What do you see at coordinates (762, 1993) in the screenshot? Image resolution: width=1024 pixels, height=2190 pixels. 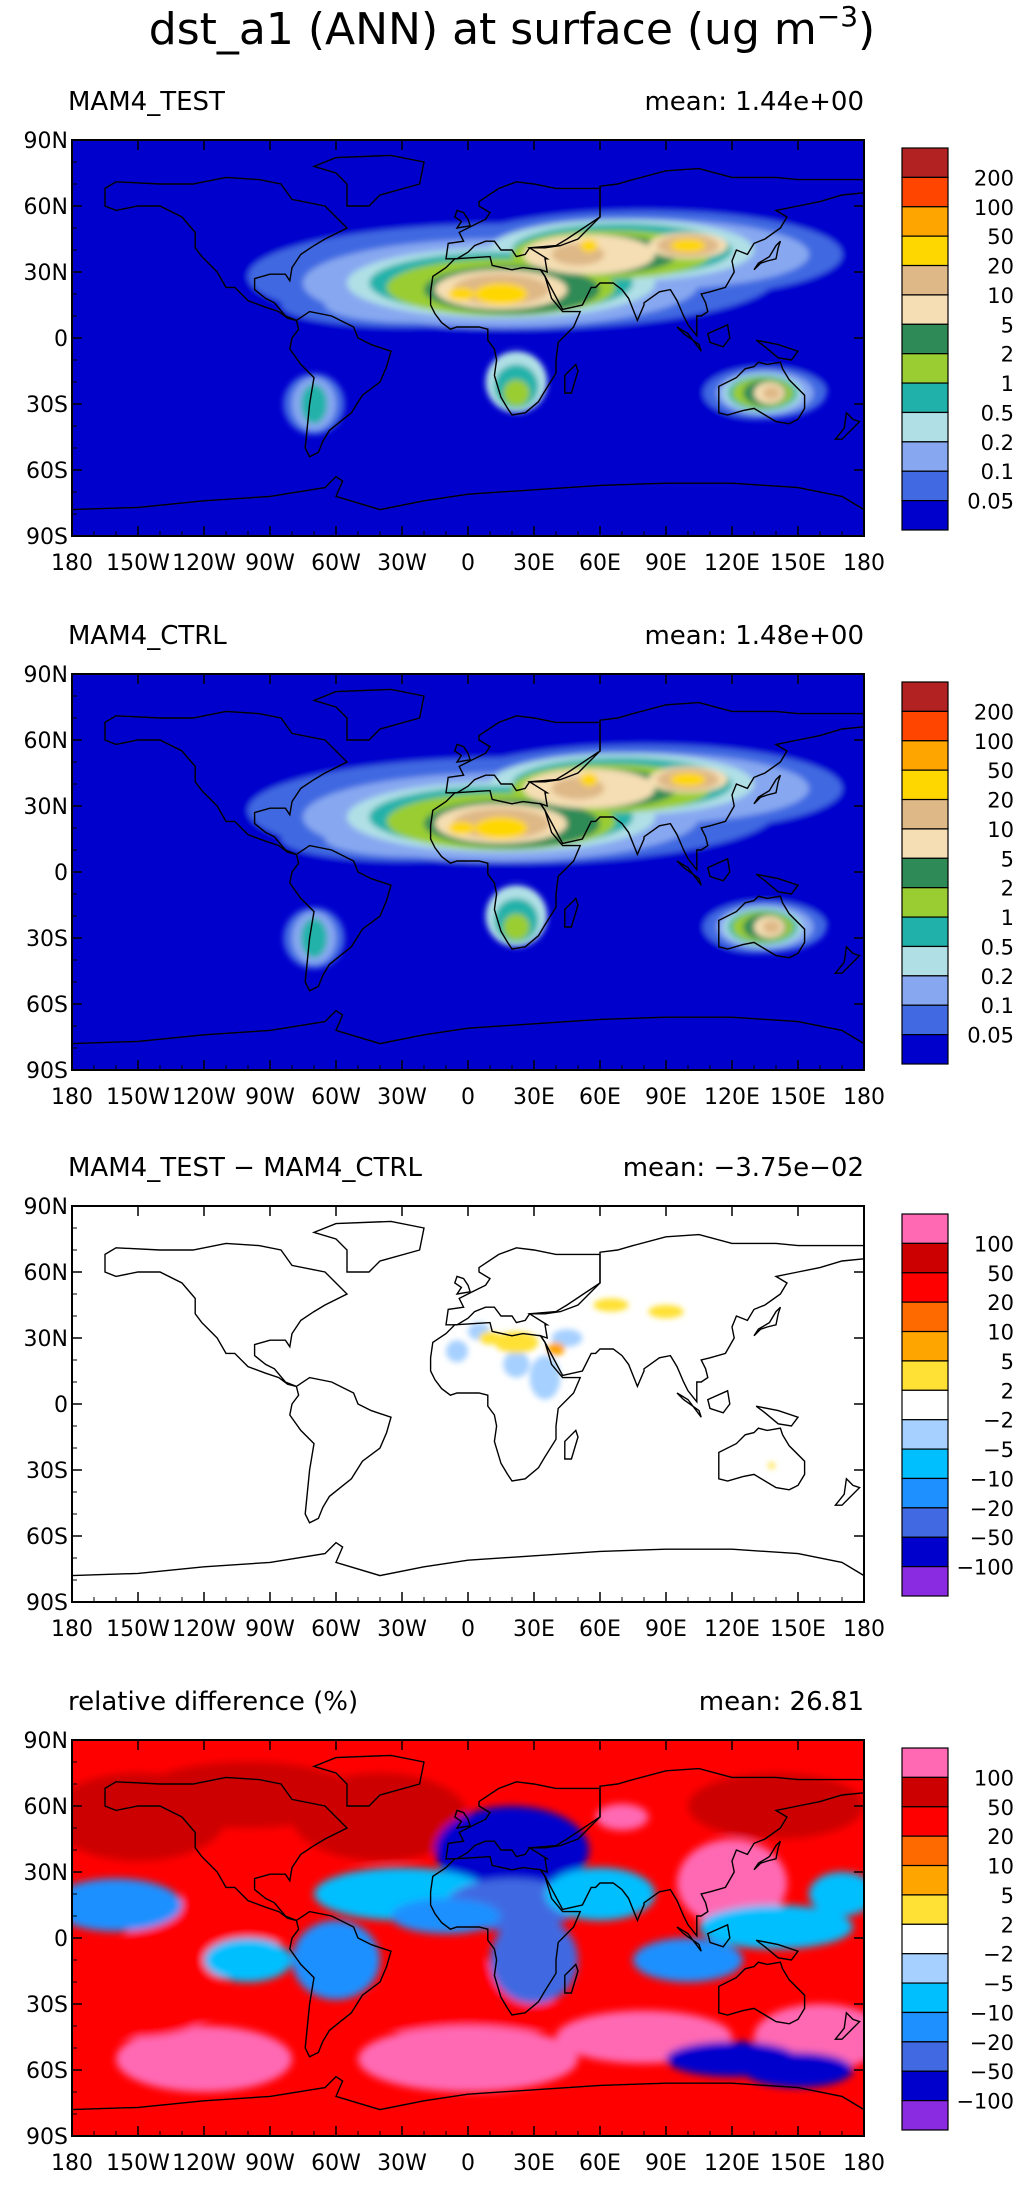 I see `coastline-australia` at bounding box center [762, 1993].